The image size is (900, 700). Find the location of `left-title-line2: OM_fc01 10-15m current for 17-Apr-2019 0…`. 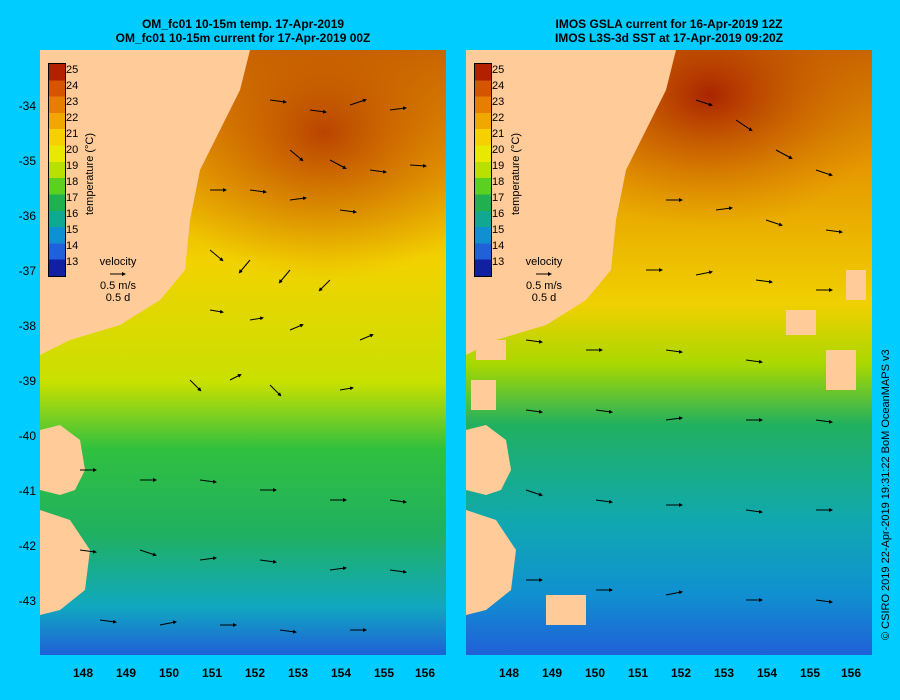

left-title-line2: OM_fc01 10-15m current for 17-Apr-2019 0… is located at coordinates (243, 38).